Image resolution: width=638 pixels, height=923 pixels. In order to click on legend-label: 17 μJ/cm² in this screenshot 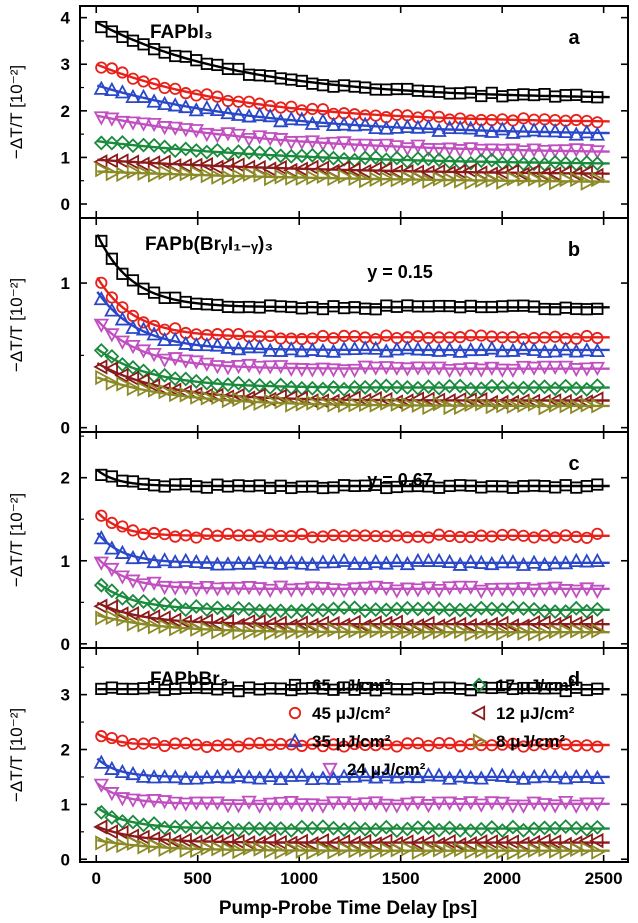, I will do `click(535, 685)`.